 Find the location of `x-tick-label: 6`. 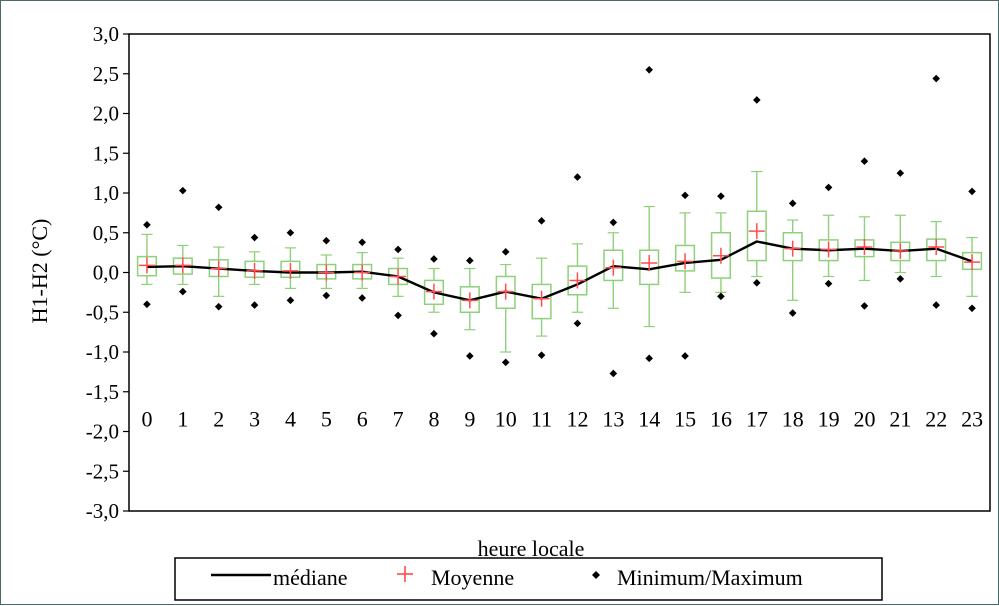

x-tick-label: 6 is located at coordinates (362, 419).